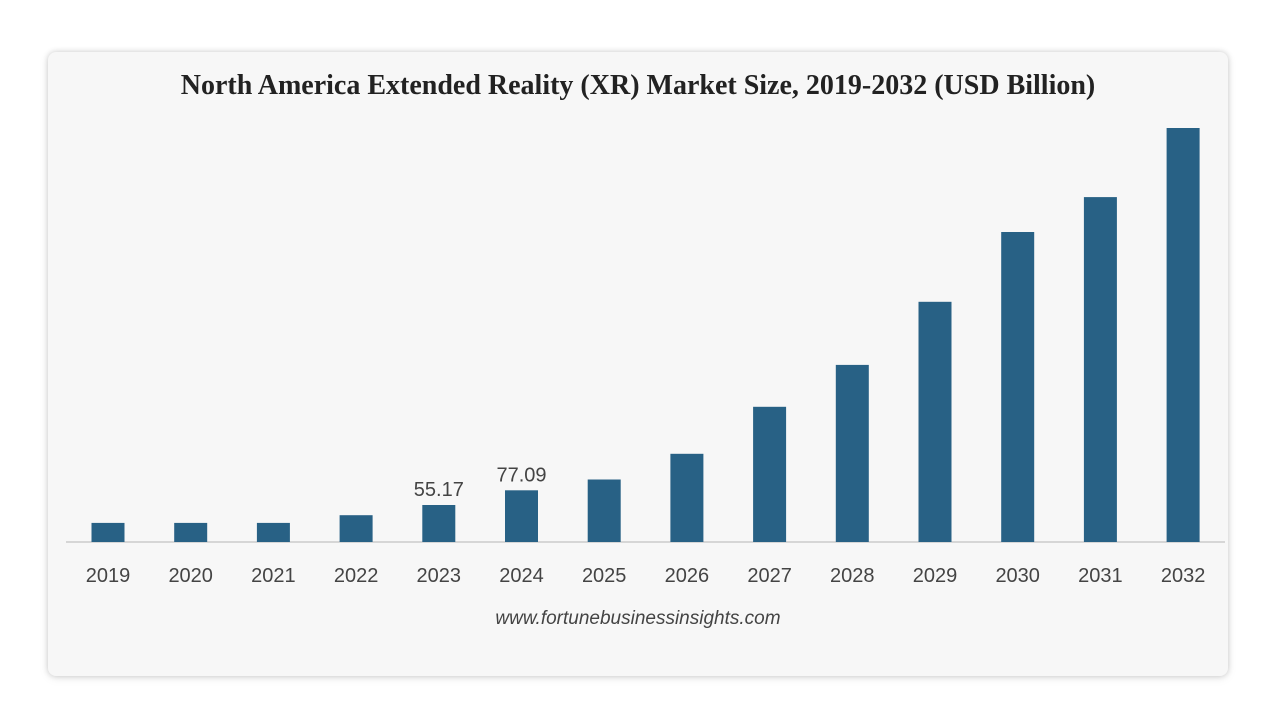 This screenshot has width=1280, height=703. What do you see at coordinates (108, 532) in the screenshot?
I see `bar-2019` at bounding box center [108, 532].